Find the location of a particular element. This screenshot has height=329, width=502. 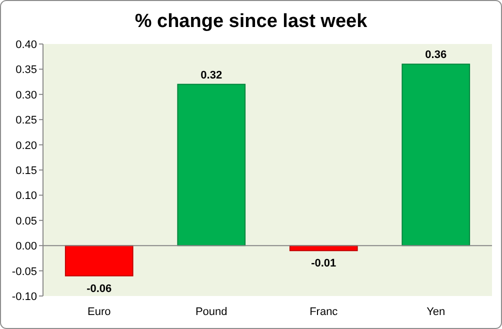

chart-title: % change since last week is located at coordinates (251, 21).